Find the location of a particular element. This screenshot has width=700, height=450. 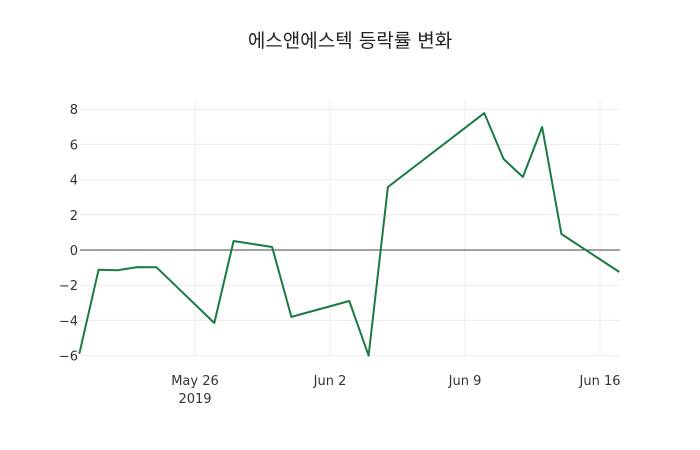

y-tick-label: −4 is located at coordinates (68, 321).